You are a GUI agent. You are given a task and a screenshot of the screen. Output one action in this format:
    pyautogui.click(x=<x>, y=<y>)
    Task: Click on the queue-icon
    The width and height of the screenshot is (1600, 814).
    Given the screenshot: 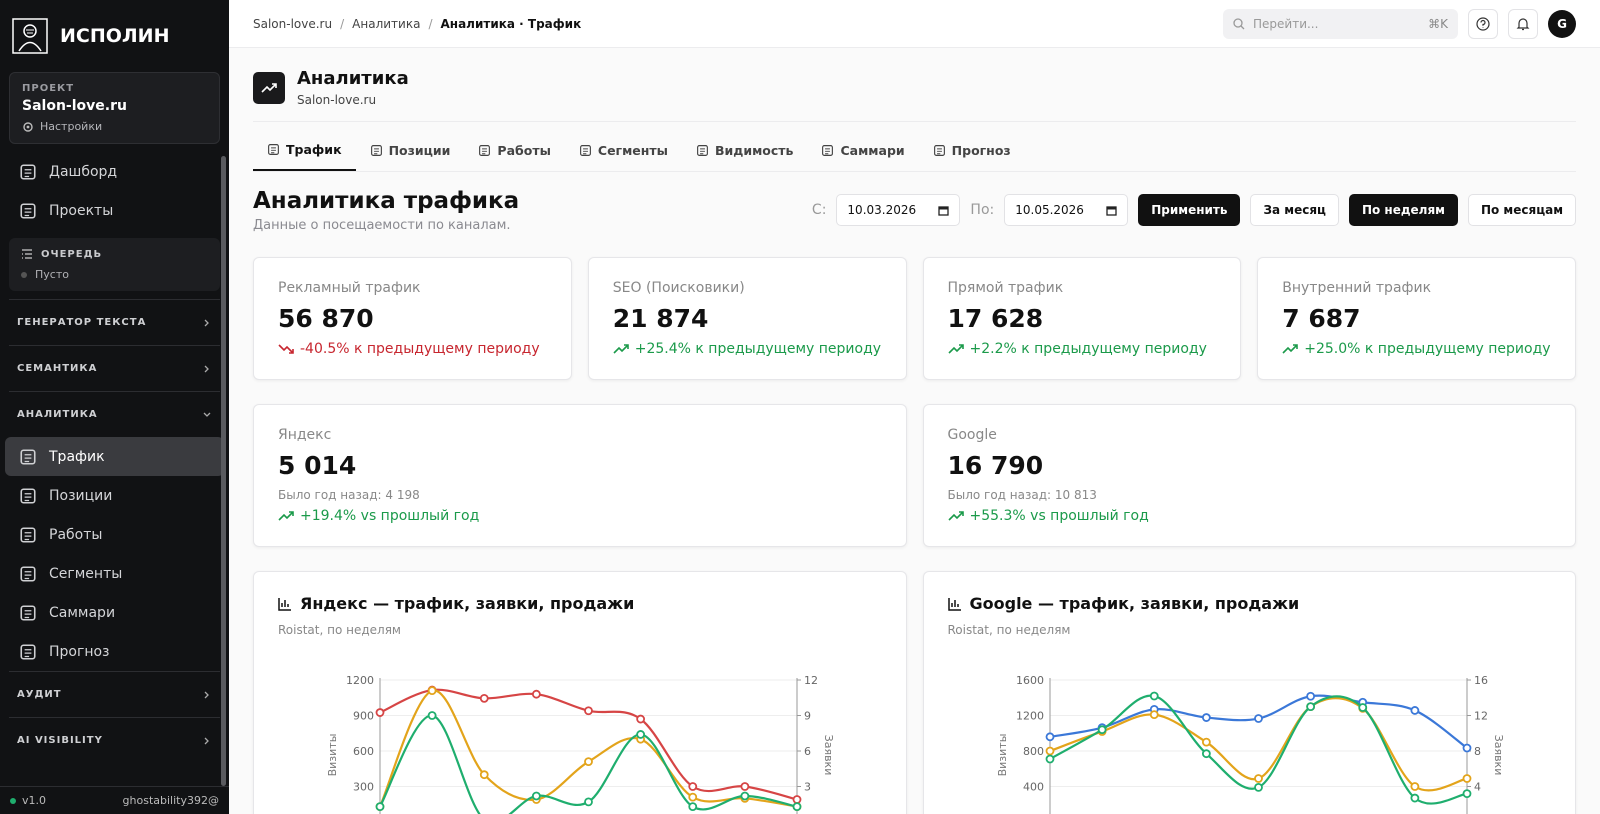 What is the action you would take?
    pyautogui.click(x=27, y=254)
    